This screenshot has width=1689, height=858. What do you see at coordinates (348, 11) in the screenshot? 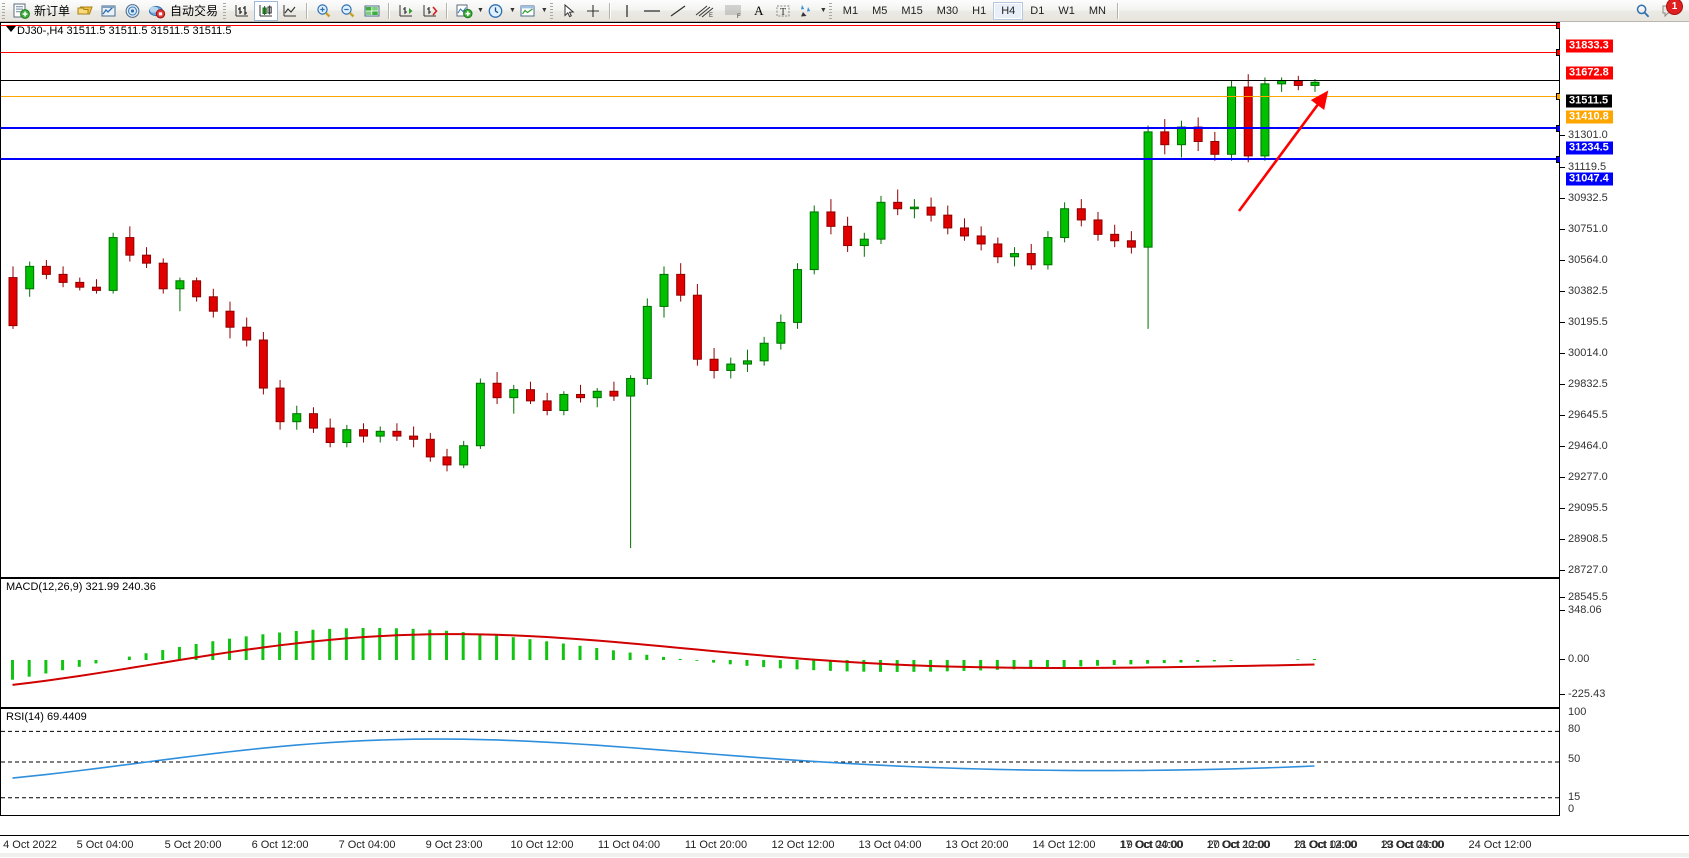
I see `zoom-out-button` at bounding box center [348, 11].